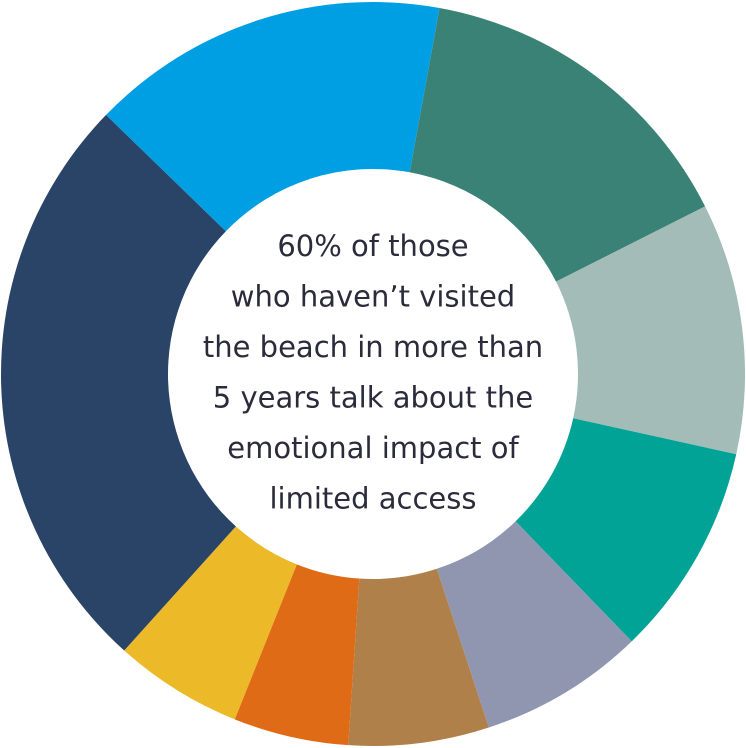 This screenshot has height=748, width=746. I want to click on center-text-line: emotional impact of, so click(373, 448).